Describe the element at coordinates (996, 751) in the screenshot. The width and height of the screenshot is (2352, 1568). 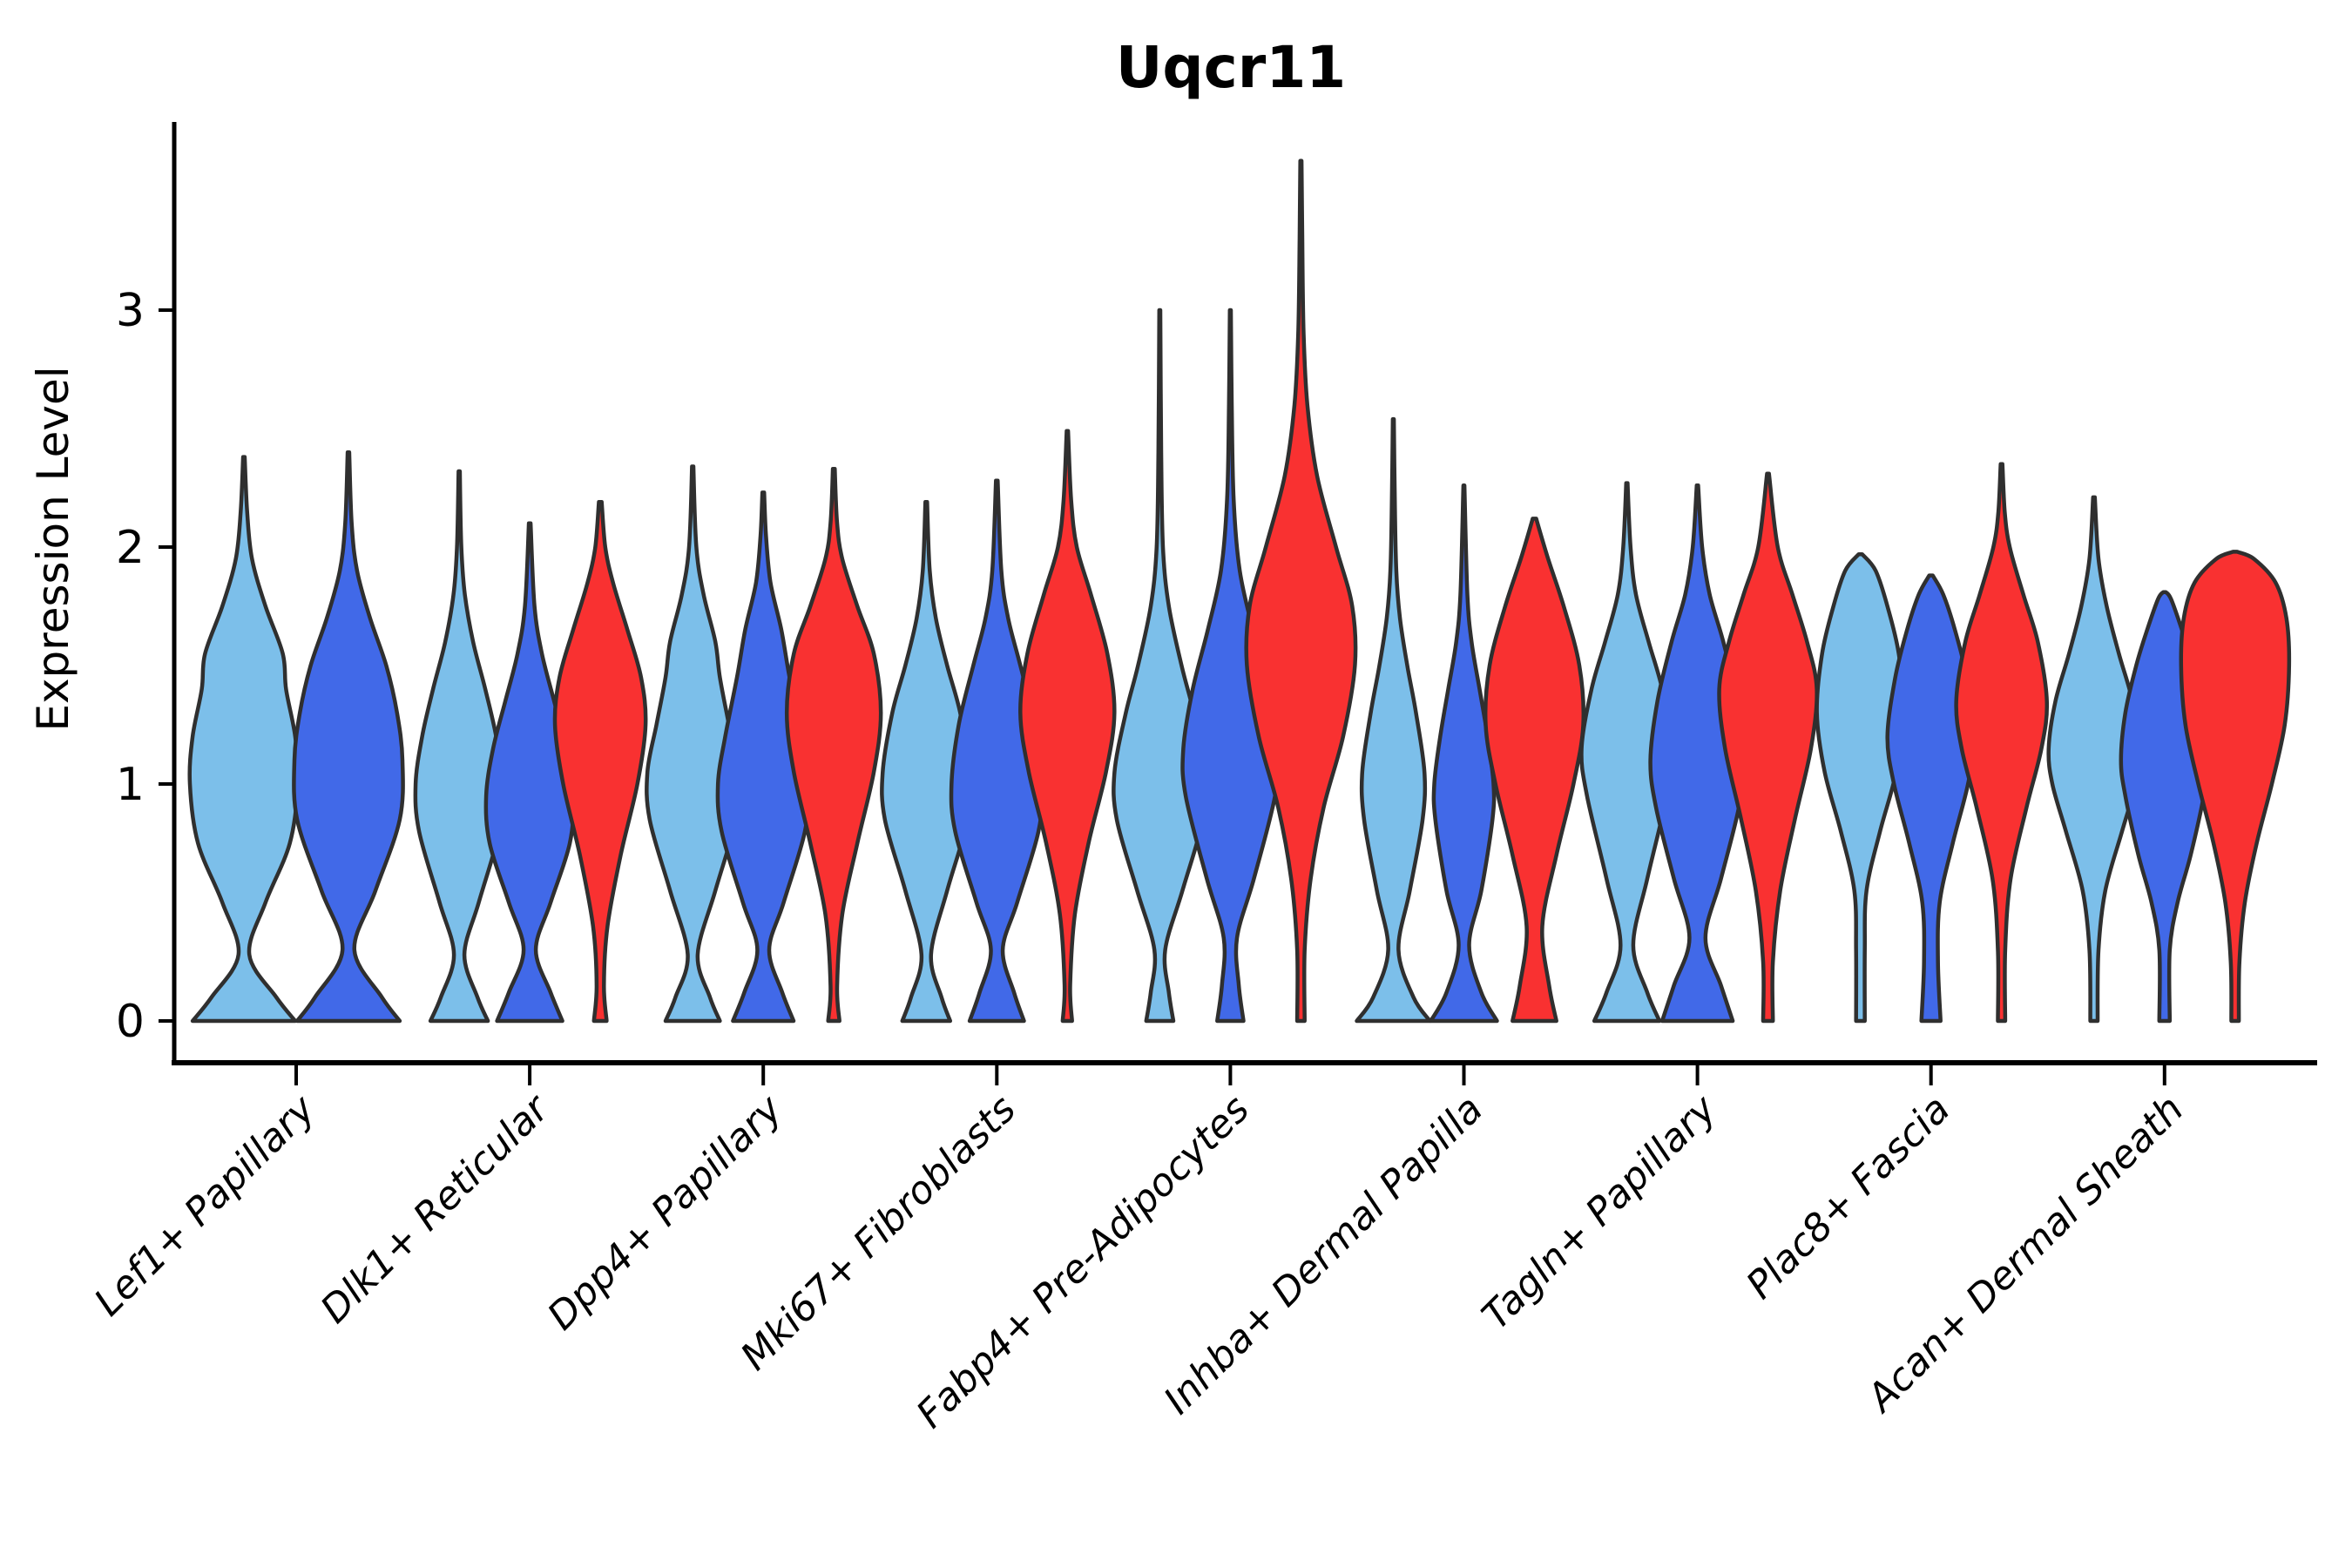
I see `violin-3-darkblue` at that location.